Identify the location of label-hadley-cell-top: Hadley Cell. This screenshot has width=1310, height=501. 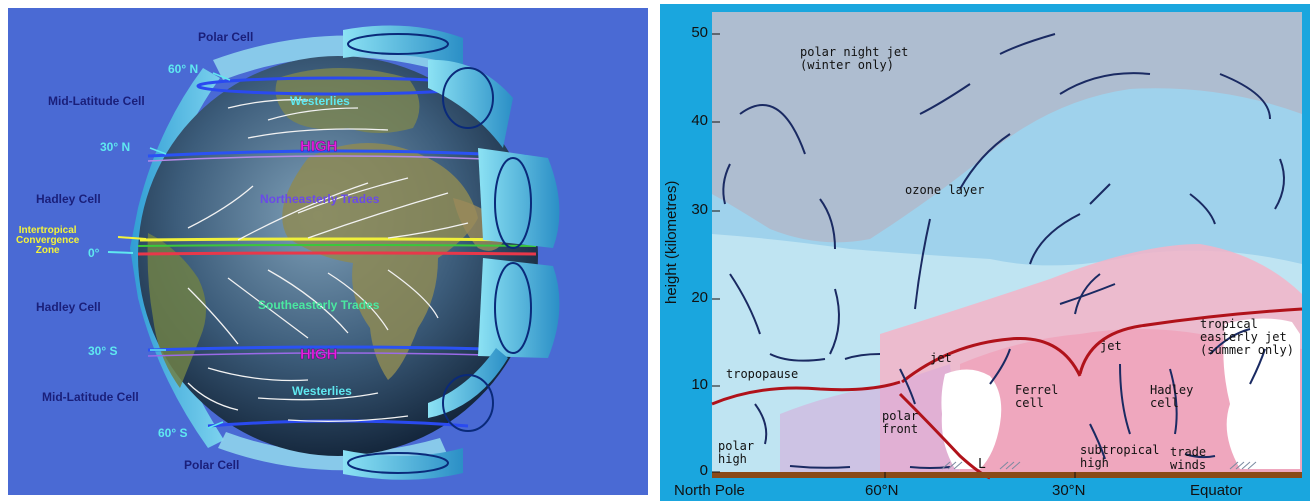
(68, 199).